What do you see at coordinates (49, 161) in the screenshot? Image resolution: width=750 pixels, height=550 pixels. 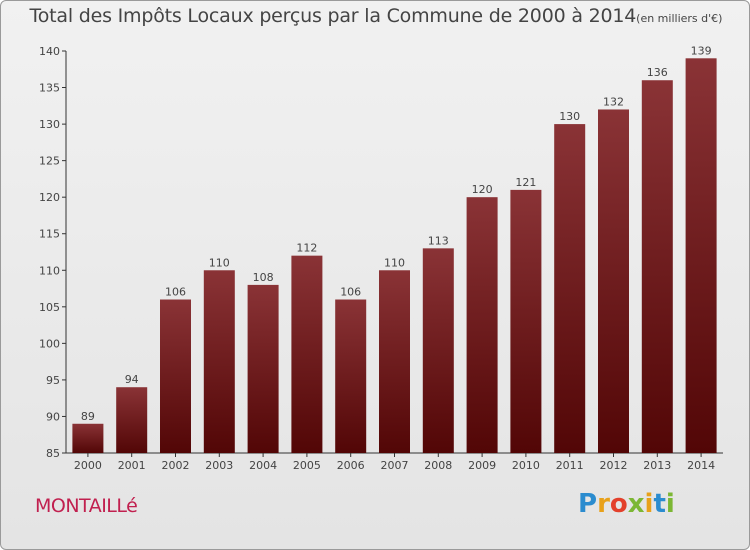 I see `y-tick-label: 125` at bounding box center [49, 161].